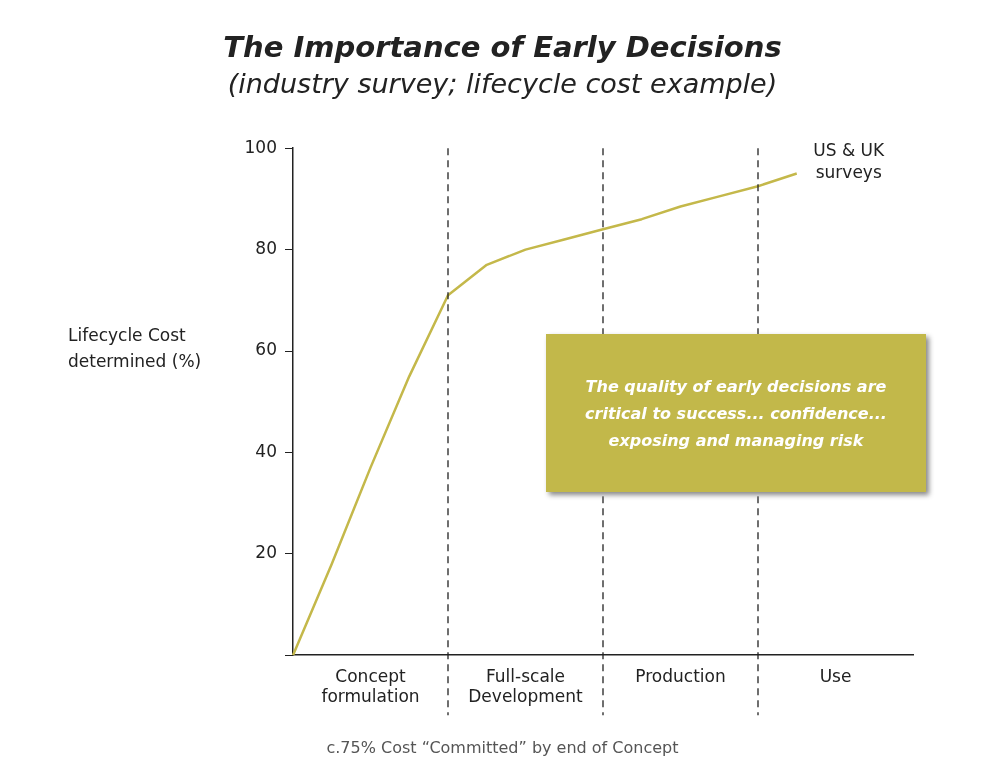 This screenshot has height=774, width=1005. I want to click on y-tick-label: 20, so click(266, 552).